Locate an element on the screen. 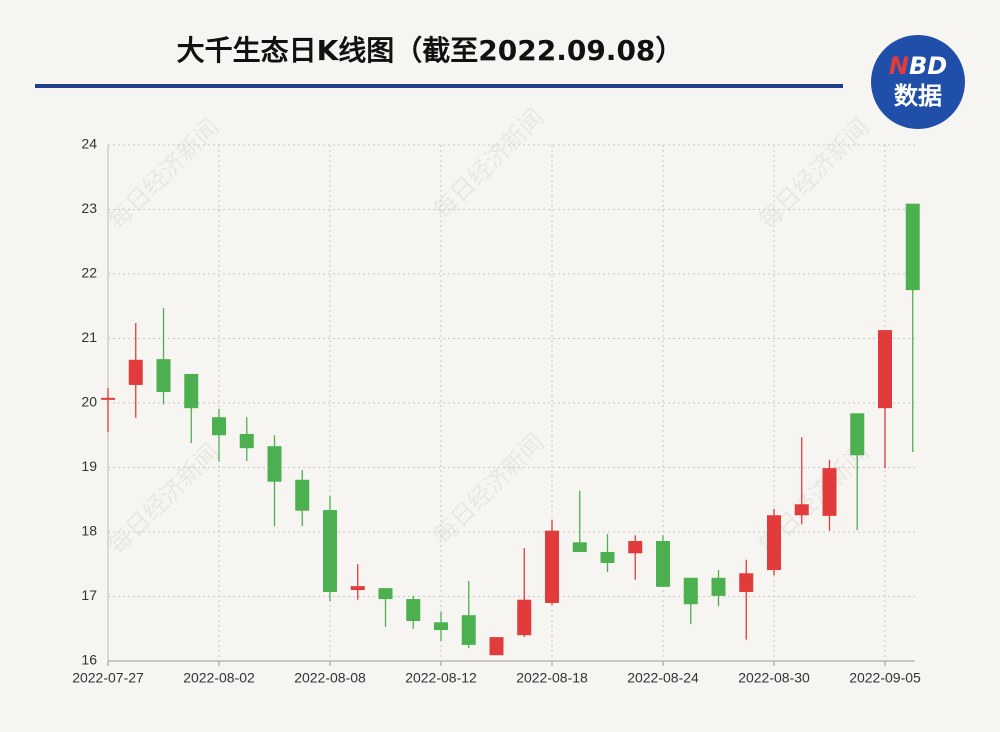  logo-text: NBD is located at coordinates (918, 66).